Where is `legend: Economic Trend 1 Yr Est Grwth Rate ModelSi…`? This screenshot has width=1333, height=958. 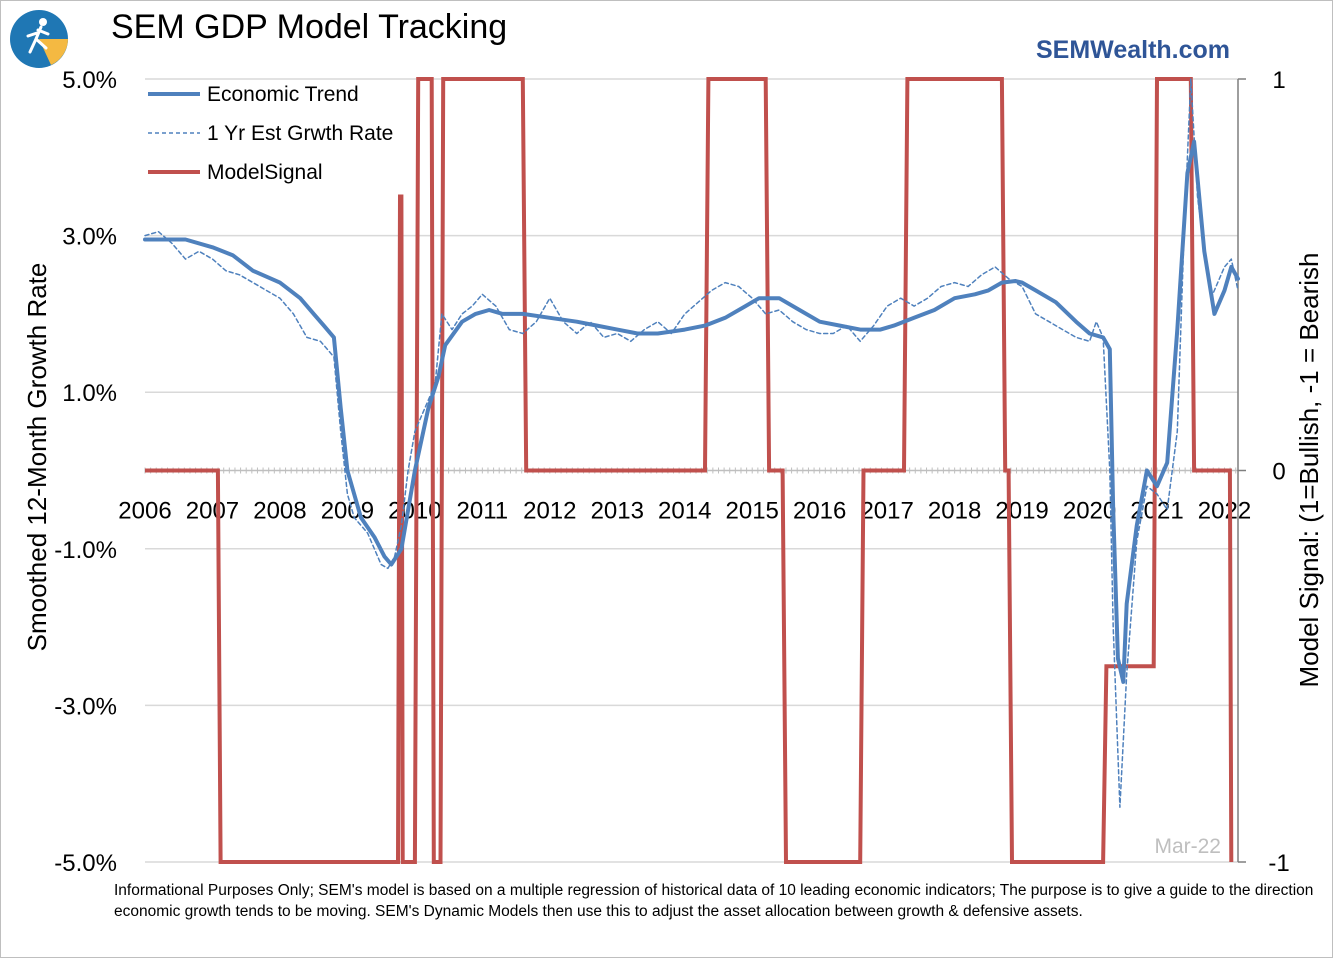 legend: Economic Trend 1 Yr Est Grwth Rate ModelSi… is located at coordinates (270, 133).